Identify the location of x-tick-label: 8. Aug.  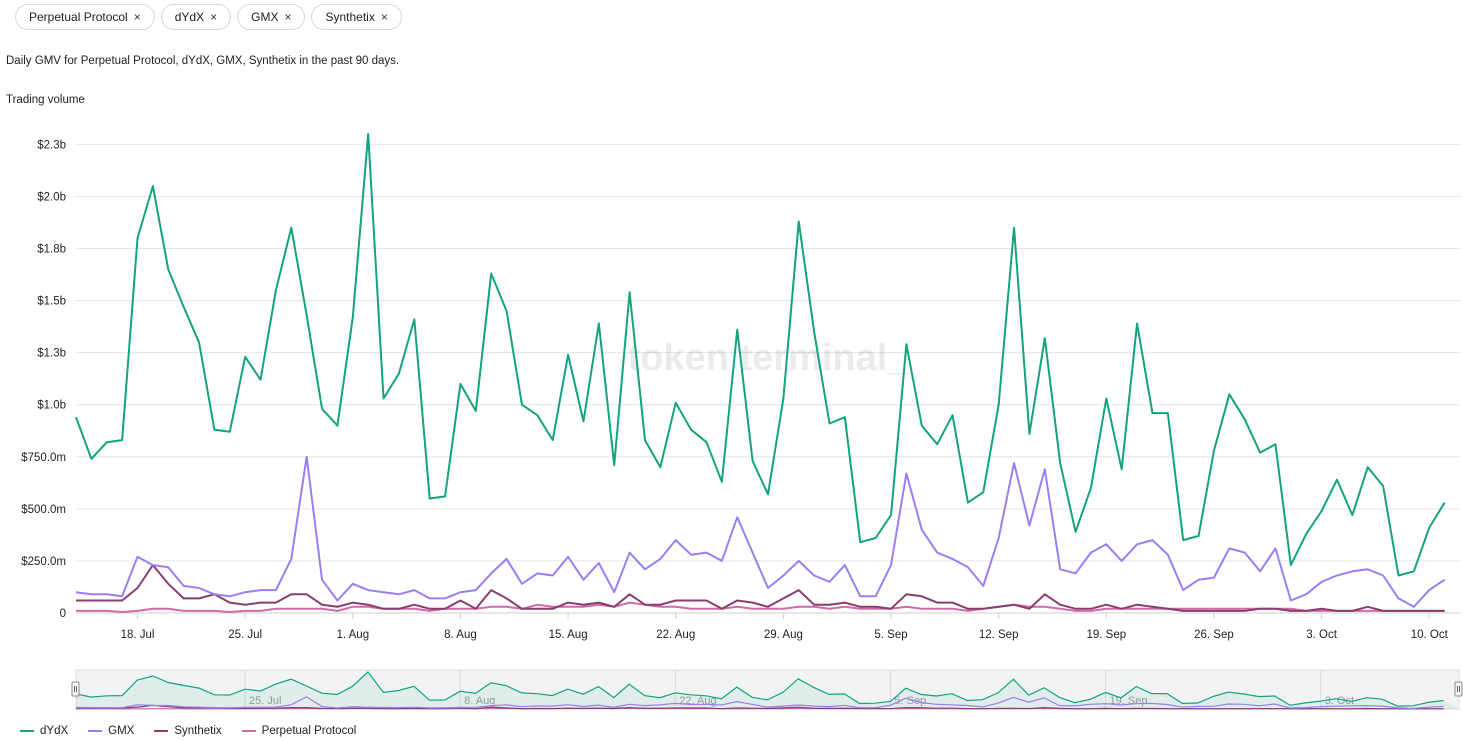
(460, 635).